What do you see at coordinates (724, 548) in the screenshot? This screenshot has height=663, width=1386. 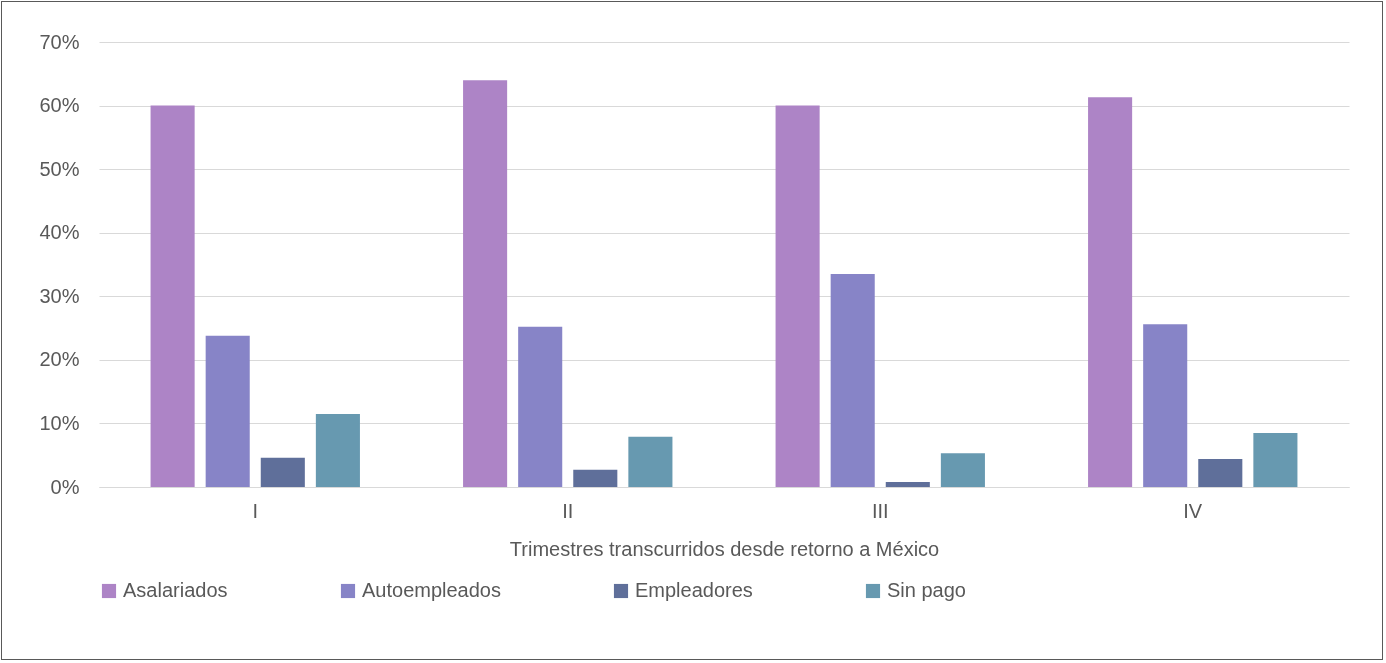 I see `x-axis-title: Trimestres transcurridos desde retorno a México` at bounding box center [724, 548].